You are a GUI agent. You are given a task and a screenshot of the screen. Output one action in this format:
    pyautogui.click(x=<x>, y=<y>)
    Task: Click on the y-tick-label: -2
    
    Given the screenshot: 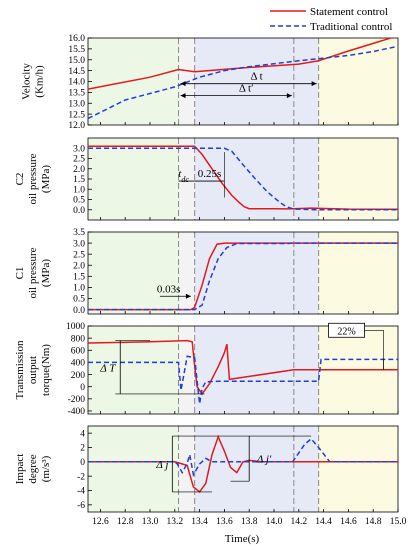 What is the action you would take?
    pyautogui.click(x=81, y=477)
    